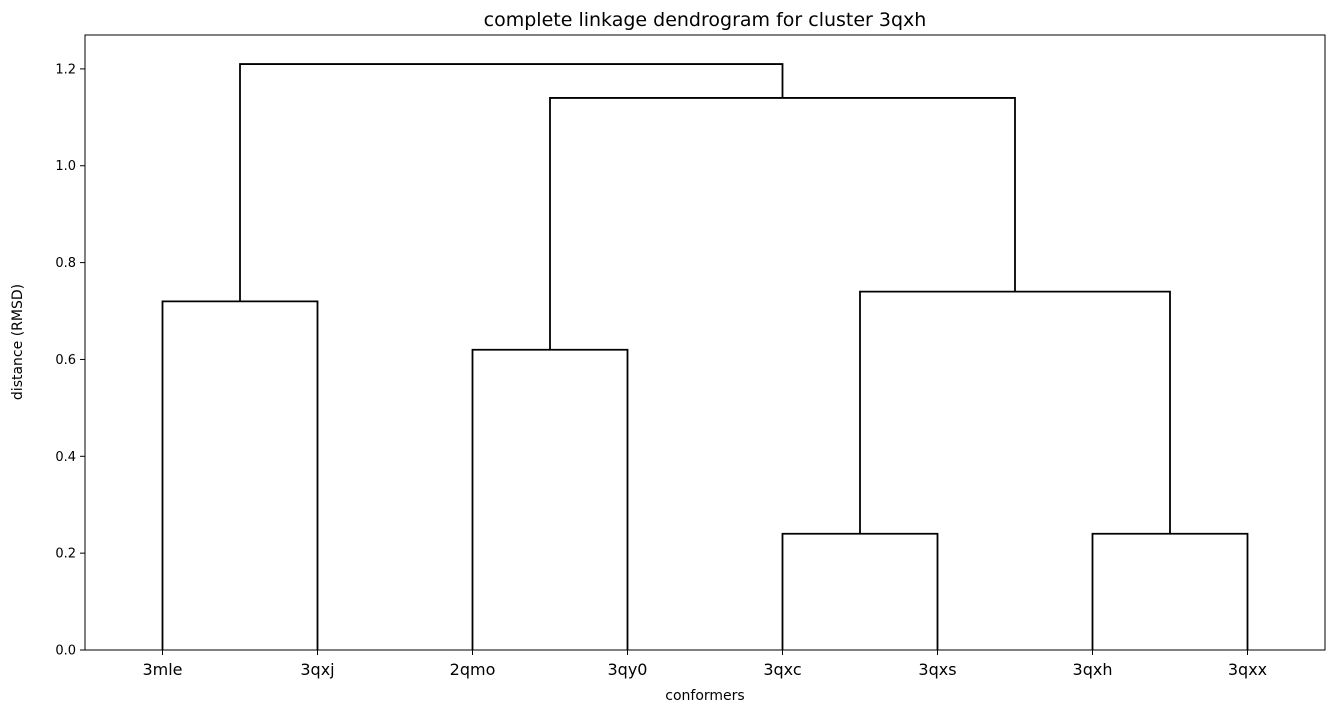 The width and height of the screenshot is (1334, 714). I want to click on y-axis-ticks: 0.0 0.2 0.4 0.6 0.8 1.0 1.2, so click(70, 360).